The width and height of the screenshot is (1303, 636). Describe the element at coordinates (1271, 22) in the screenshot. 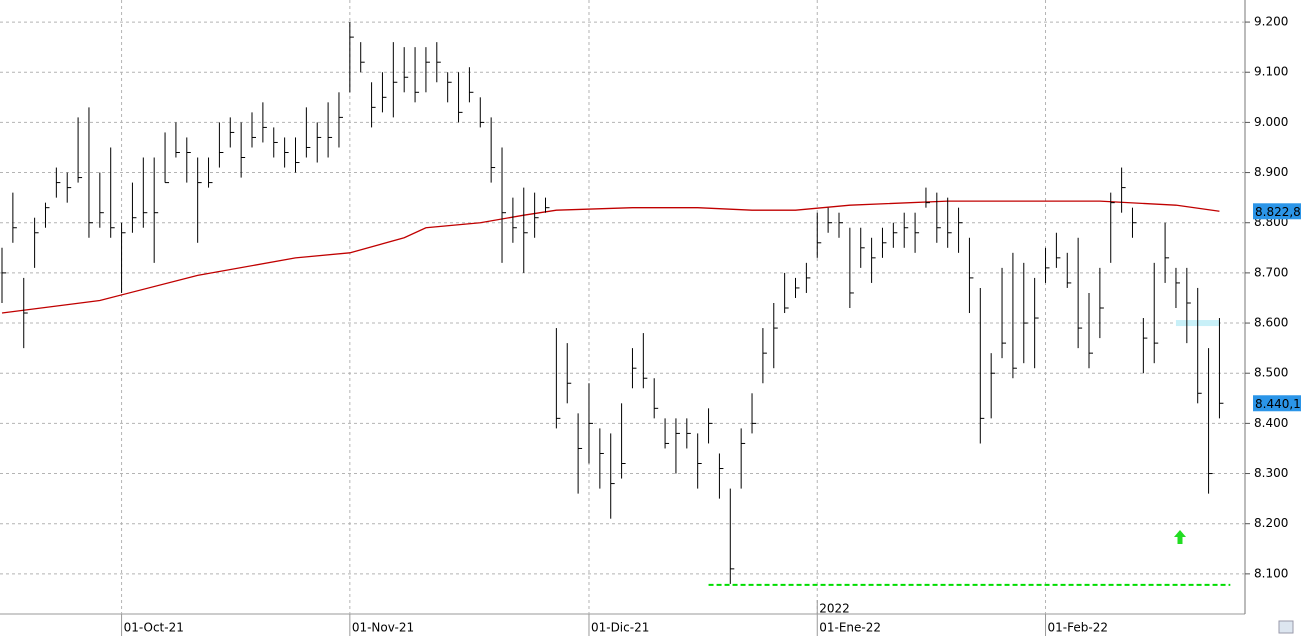

I see `y-tick-label: 9.200` at that location.